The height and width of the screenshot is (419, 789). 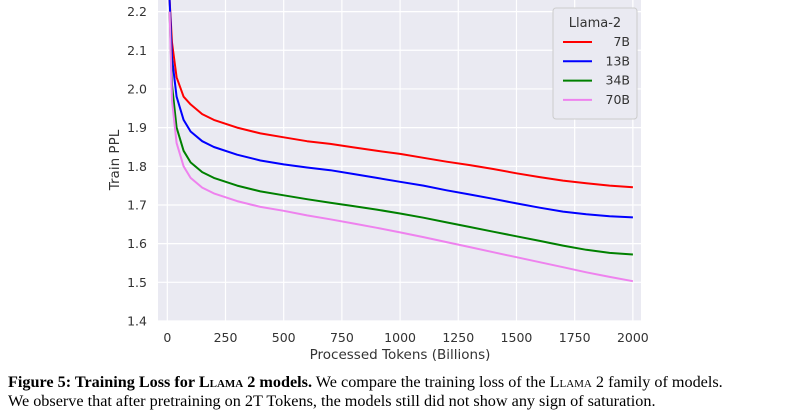 What do you see at coordinates (621, 41) in the screenshot?
I see `legend-label-7B: 7B` at bounding box center [621, 41].